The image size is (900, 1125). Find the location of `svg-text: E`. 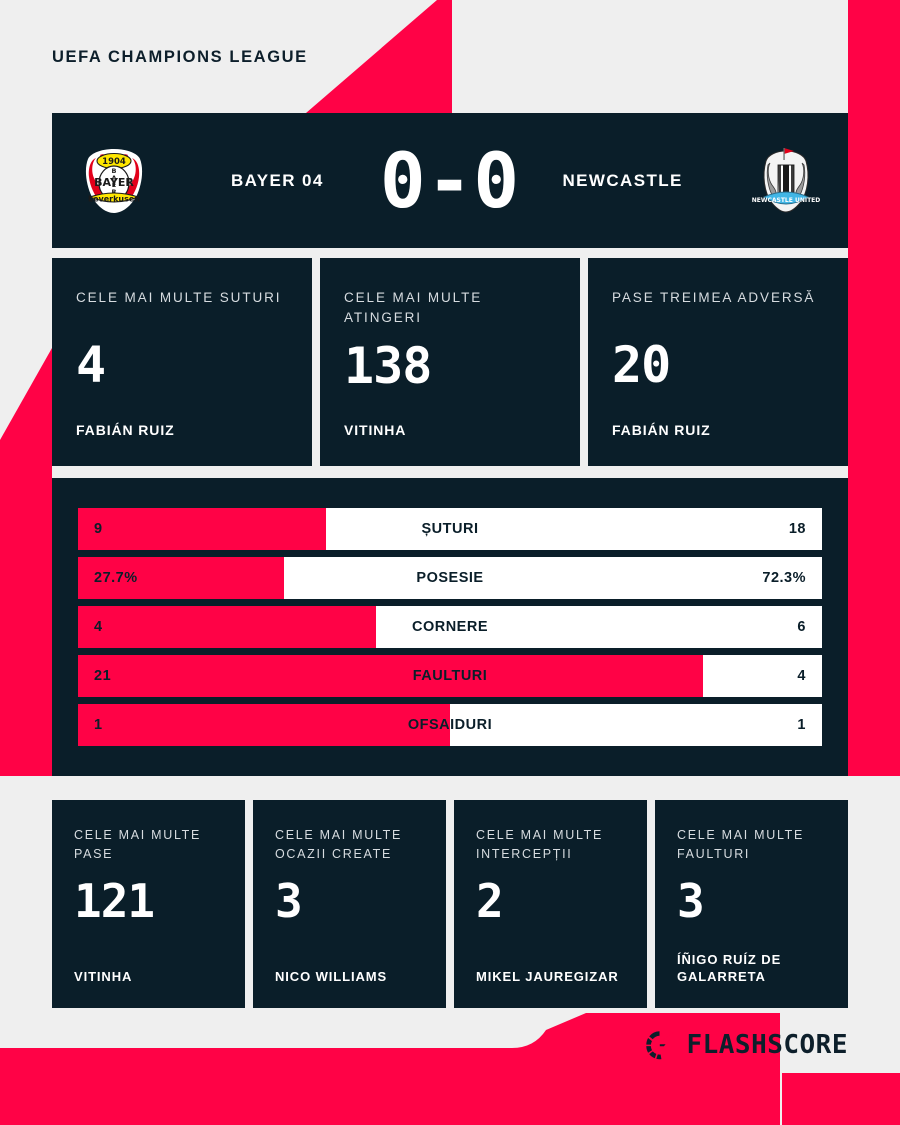

svg-text: E is located at coordinates (114, 185).